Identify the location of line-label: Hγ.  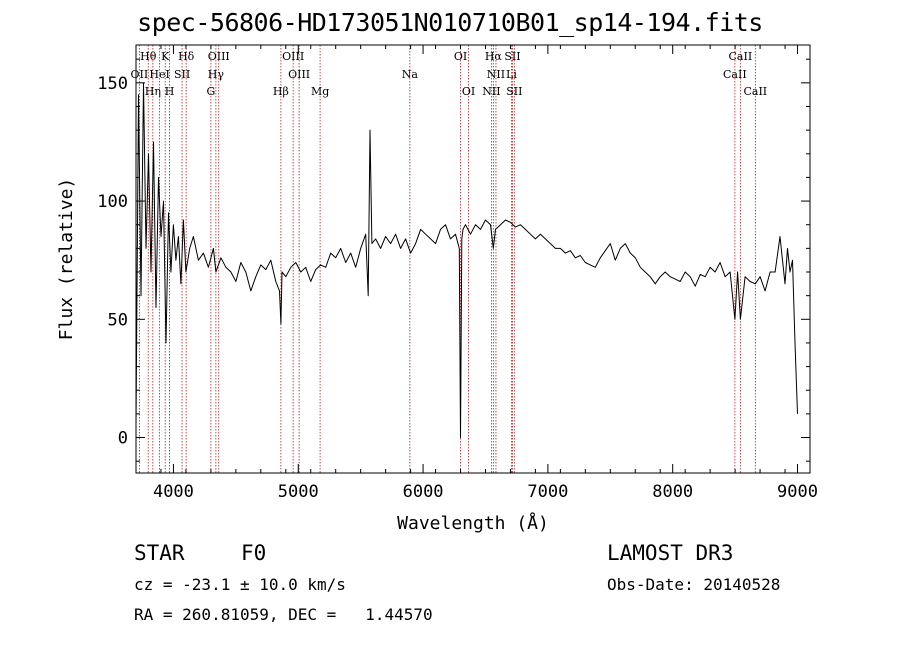
(216, 74).